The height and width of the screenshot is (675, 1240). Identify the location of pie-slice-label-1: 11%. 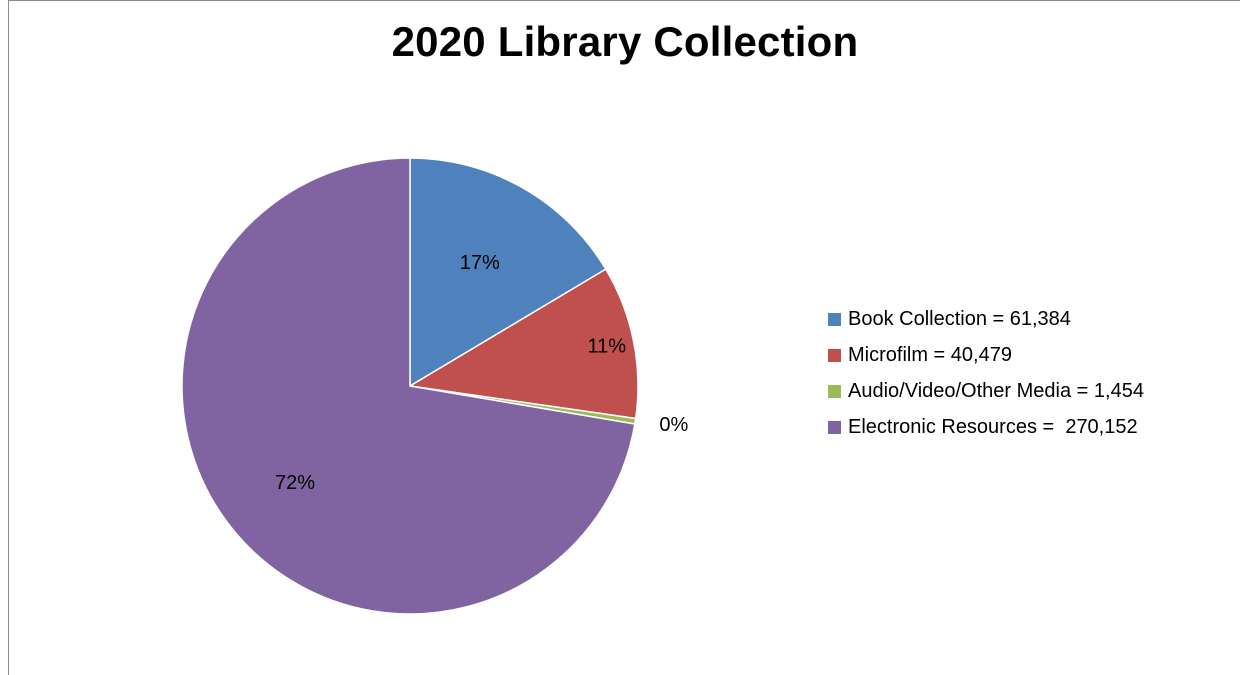
(606, 347).